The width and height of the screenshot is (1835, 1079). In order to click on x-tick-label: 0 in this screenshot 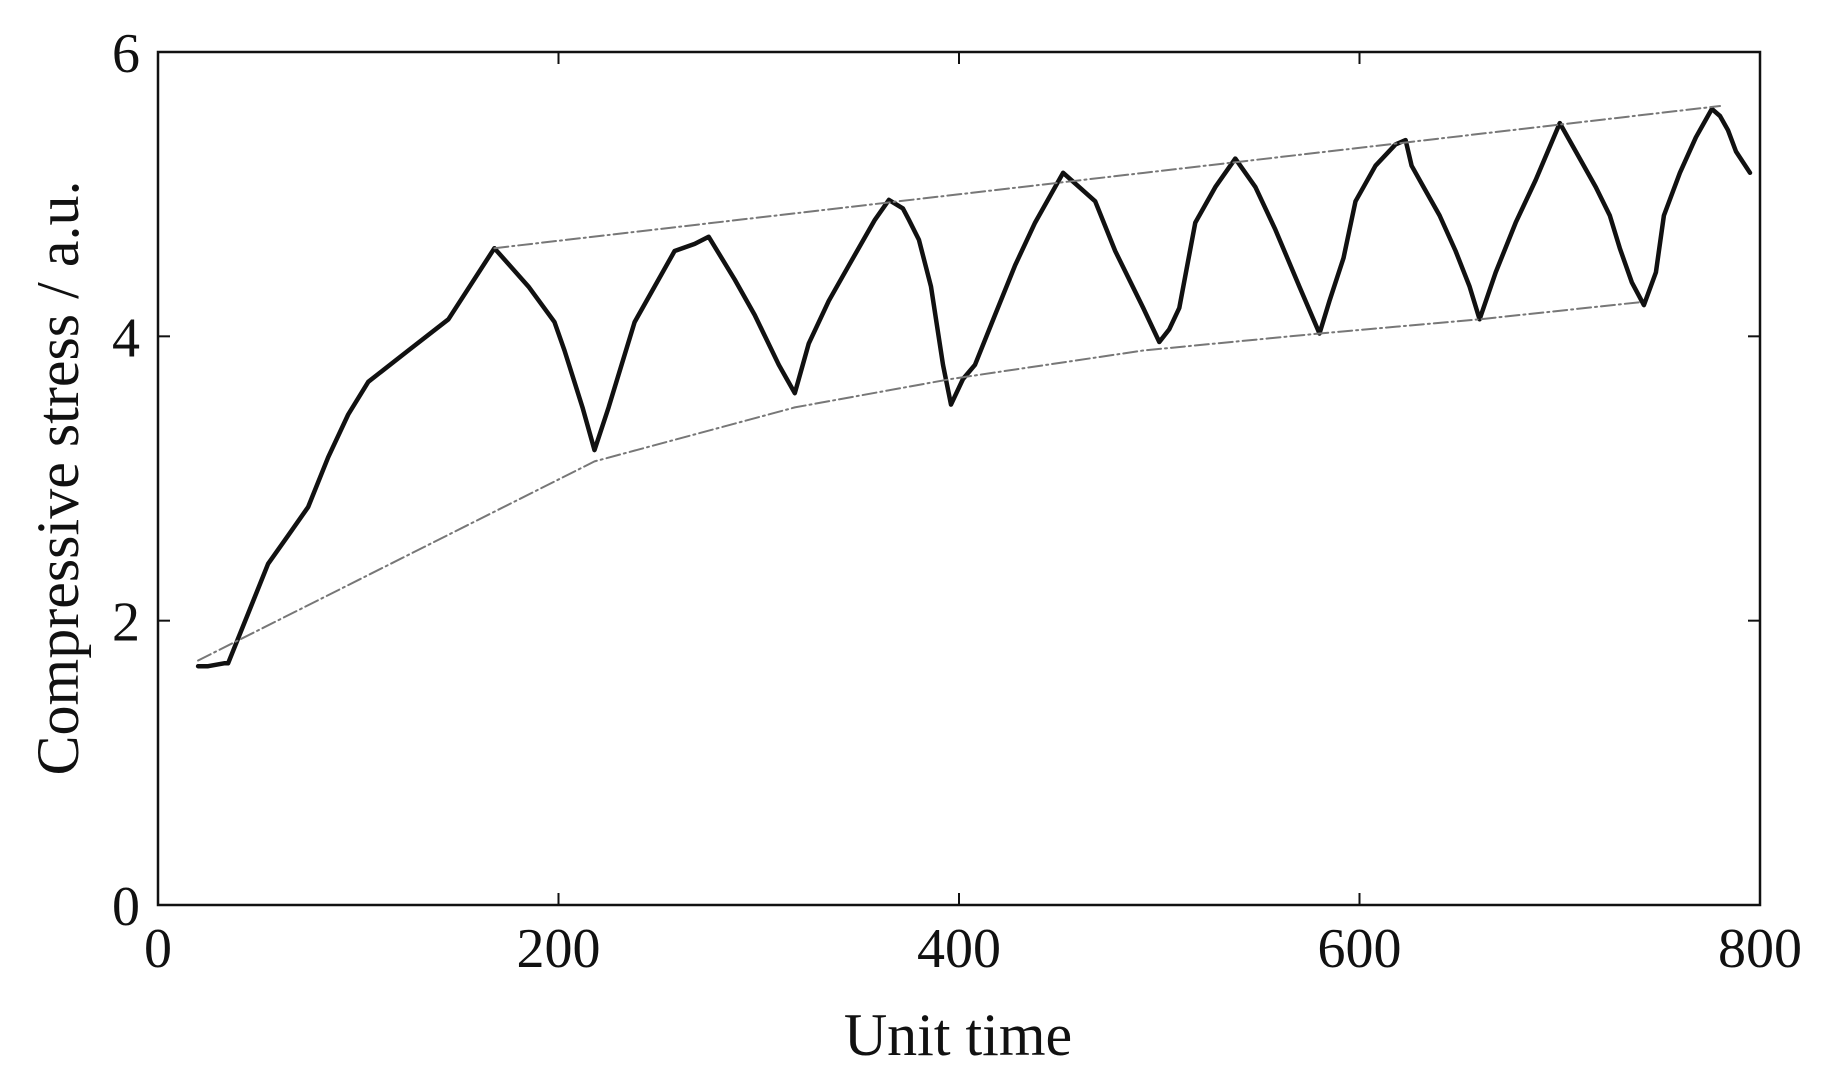, I will do `click(158, 949)`.